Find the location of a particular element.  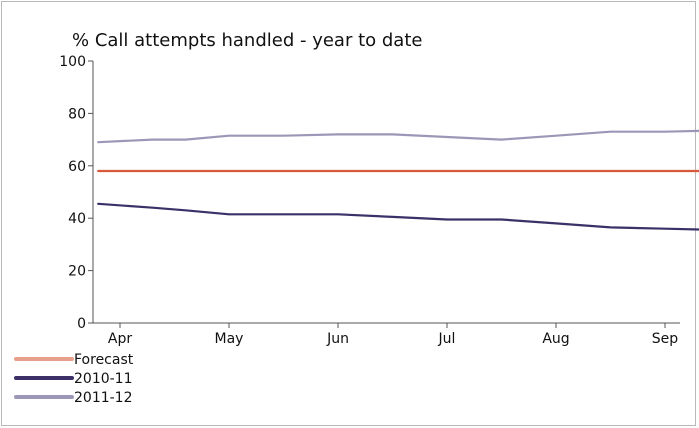

x-tick-label: Apr is located at coordinates (120, 339).